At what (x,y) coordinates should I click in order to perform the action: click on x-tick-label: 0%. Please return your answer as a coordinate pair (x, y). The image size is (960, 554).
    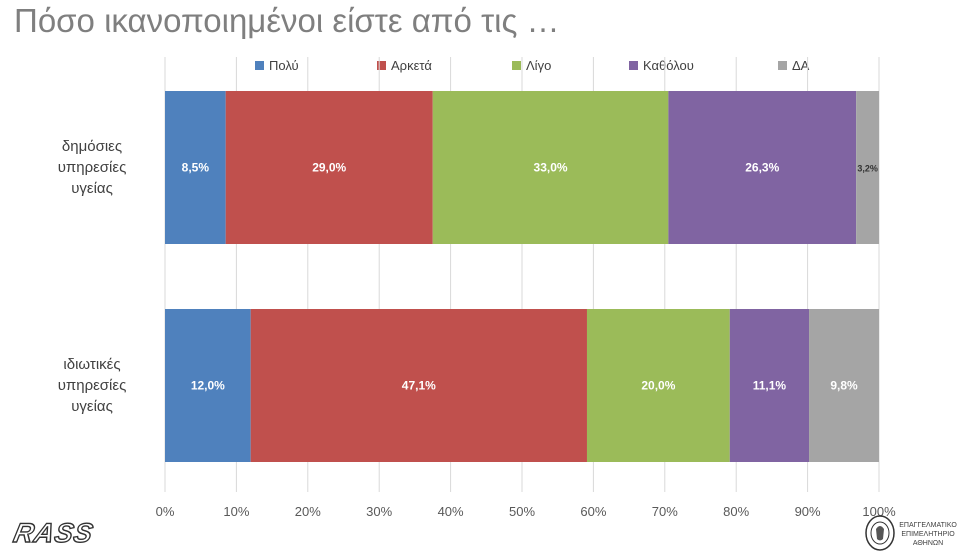
    Looking at the image, I should click on (165, 511).